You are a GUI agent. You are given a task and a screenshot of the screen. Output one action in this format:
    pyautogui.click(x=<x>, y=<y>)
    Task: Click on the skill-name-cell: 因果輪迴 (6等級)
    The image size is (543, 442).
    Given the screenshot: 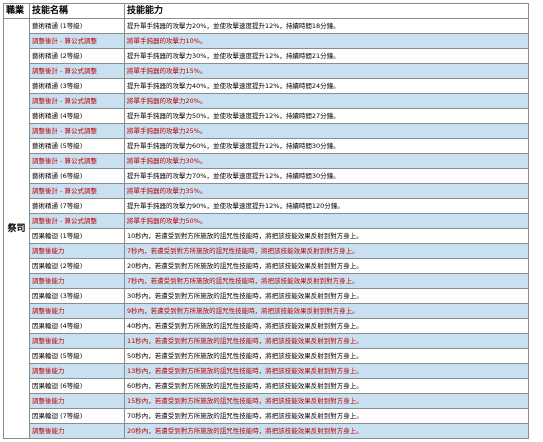 What is the action you would take?
    pyautogui.click(x=77, y=386)
    